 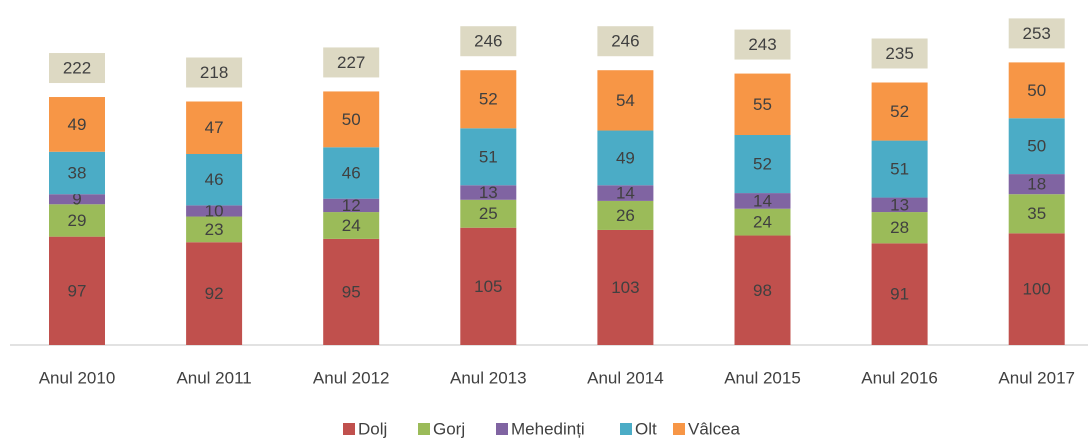 What do you see at coordinates (714, 428) in the screenshot?
I see `legend-label: Vâlcea` at bounding box center [714, 428].